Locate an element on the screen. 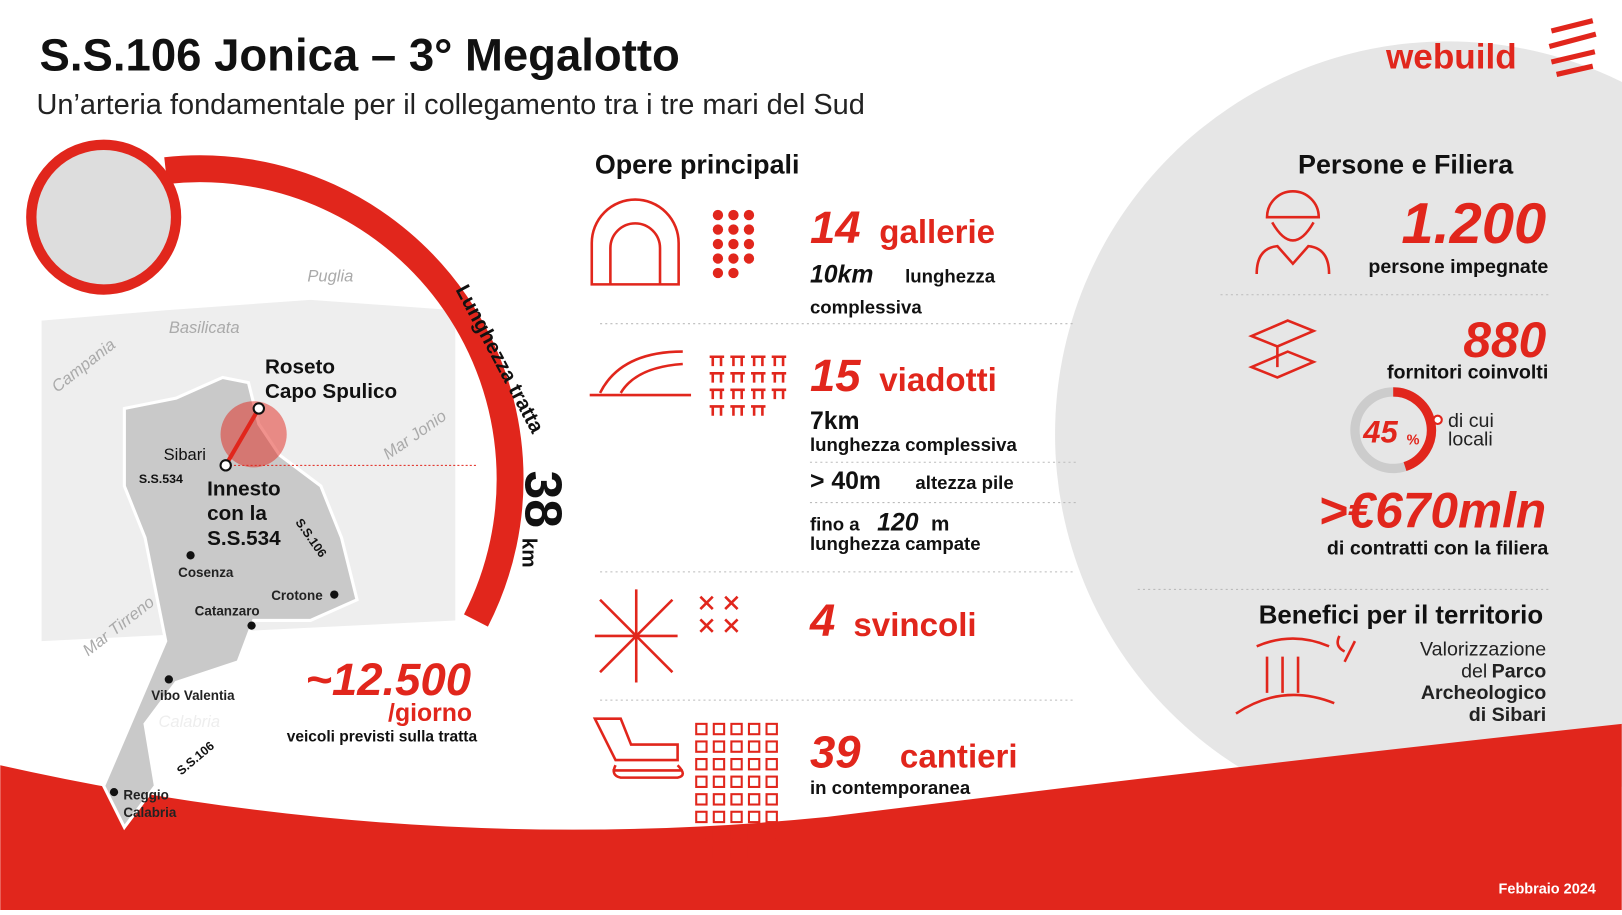 The width and height of the screenshot is (1622, 915). length-value: 38 is located at coordinates (544, 500).